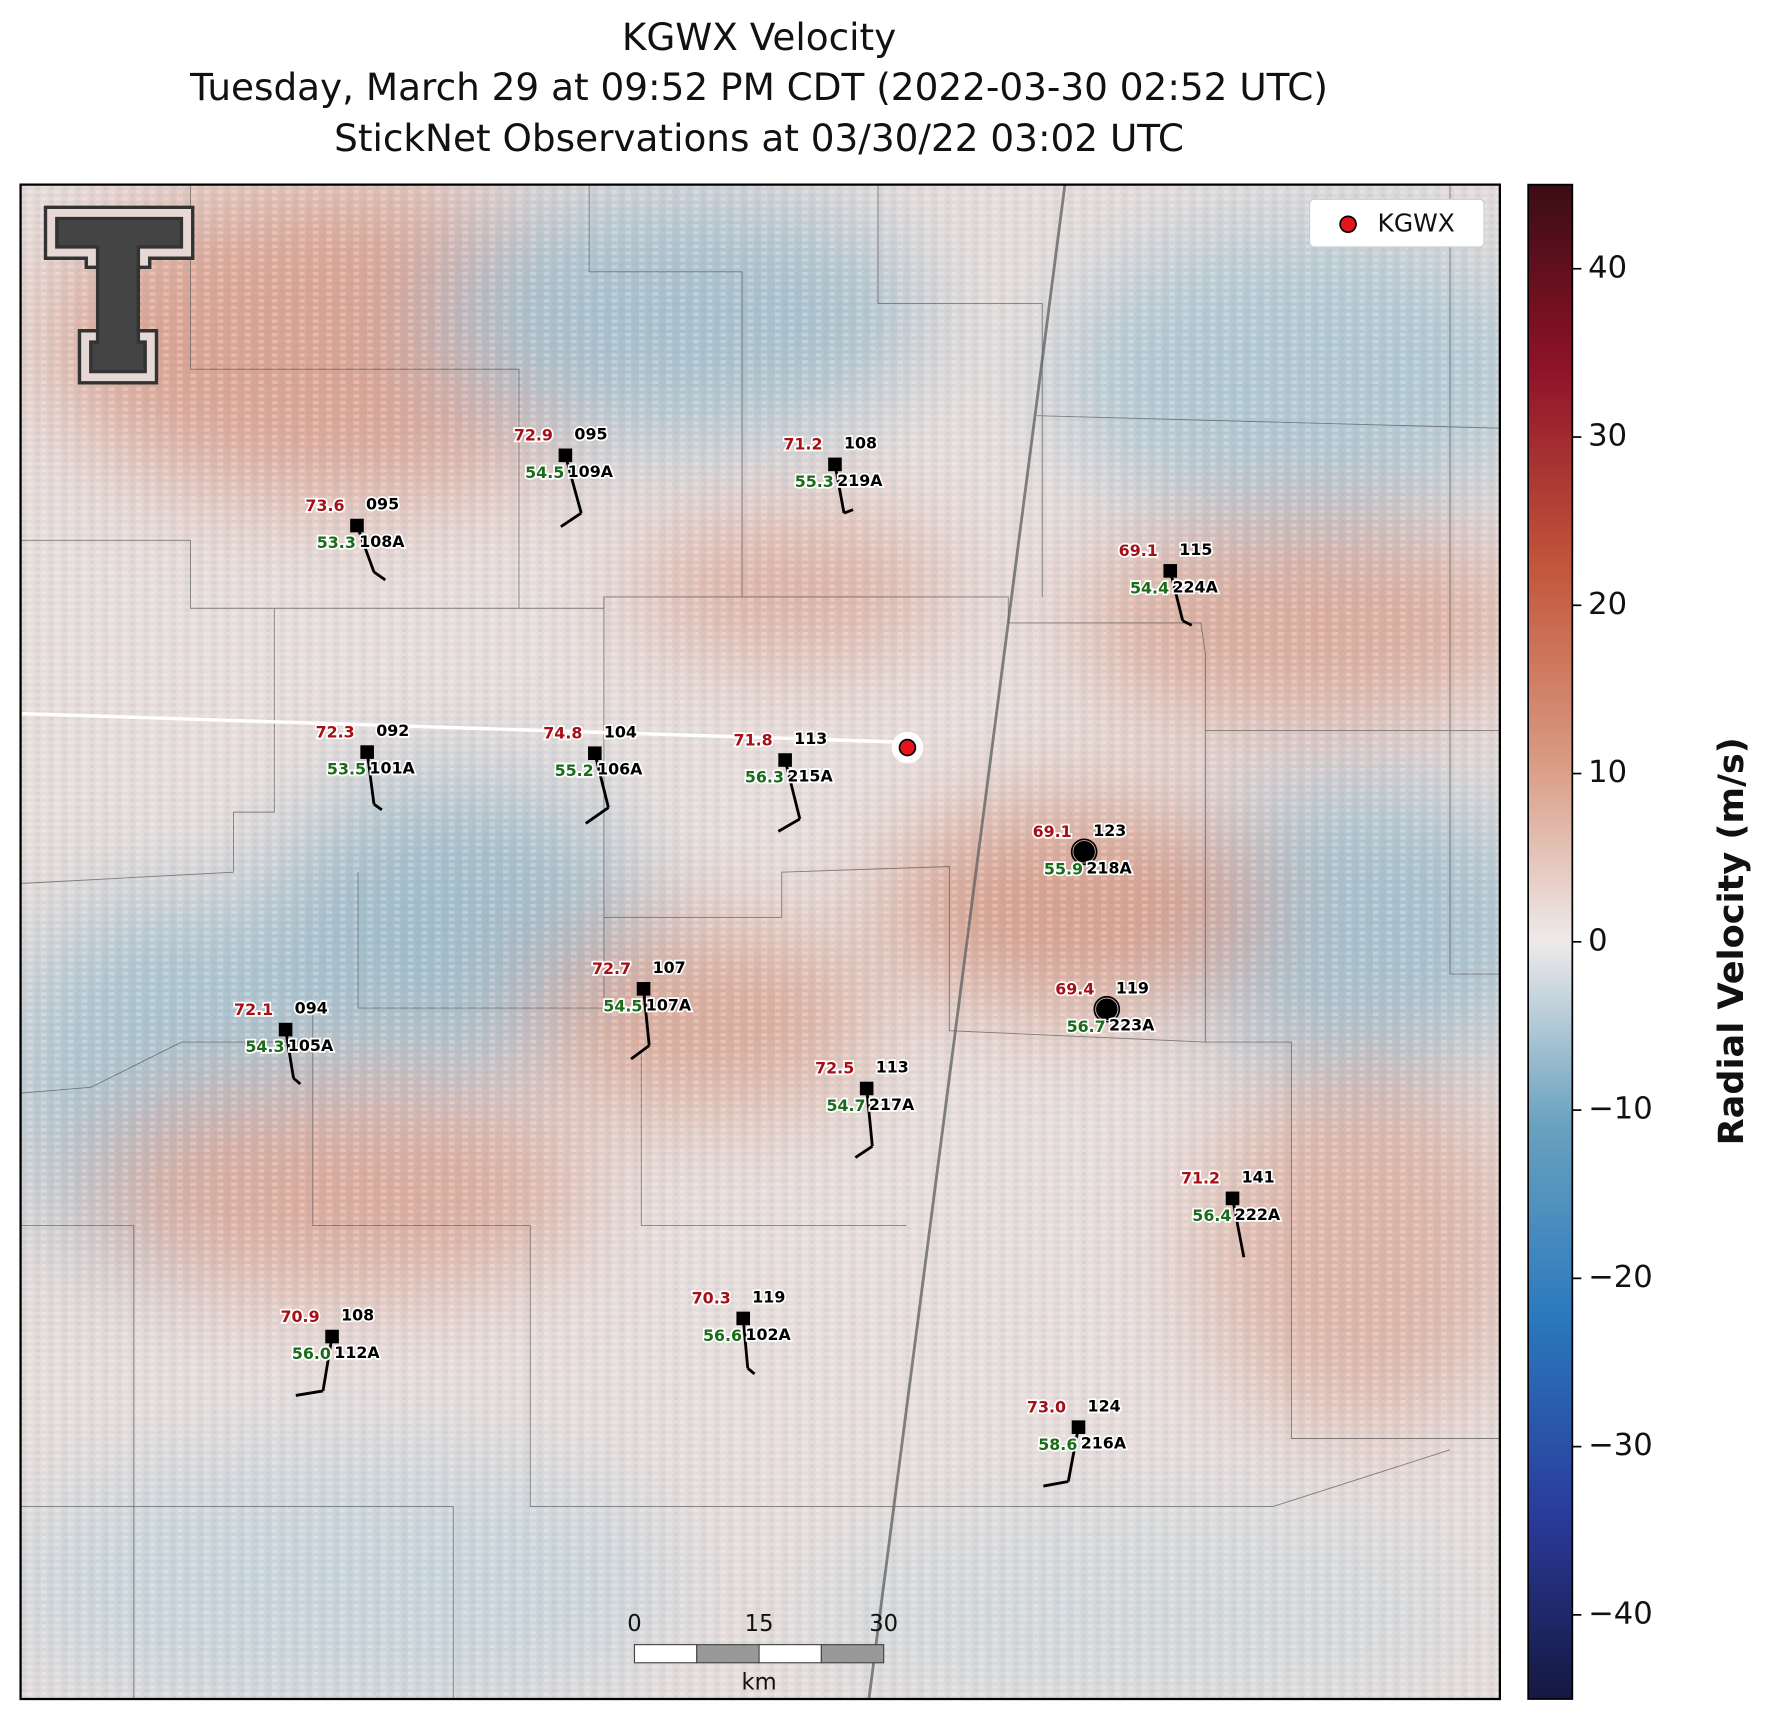 The width and height of the screenshot is (1773, 1716). Describe the element at coordinates (591, 471) in the screenshot. I see `station-id: 109A` at that location.